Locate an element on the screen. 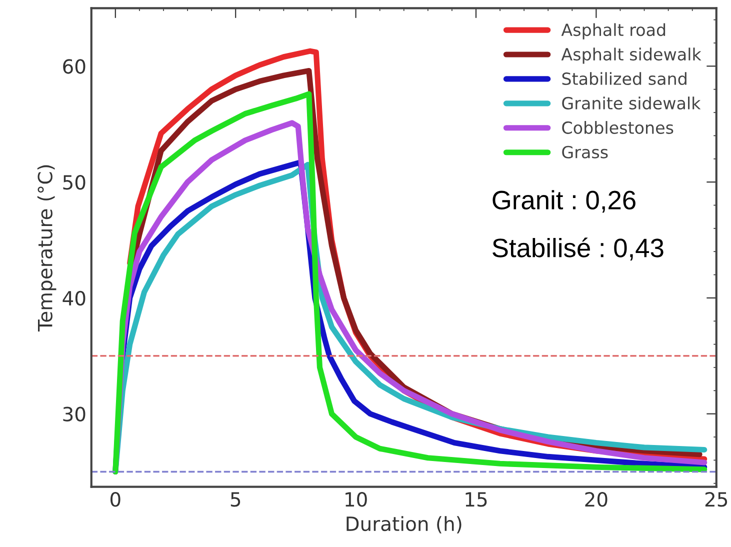 The height and width of the screenshot is (547, 731). legend-label: Granite sidewalk is located at coordinates (631, 103).